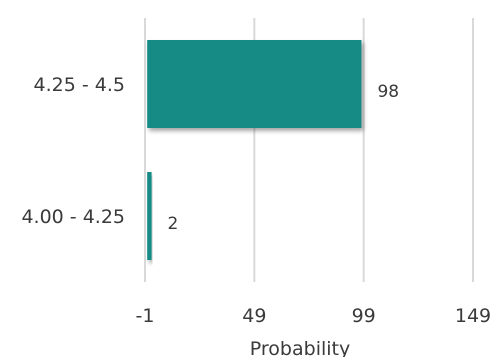  Describe the element at coordinates (79, 85) in the screenshot. I see `category-label: 4.25 - 4.5` at that location.